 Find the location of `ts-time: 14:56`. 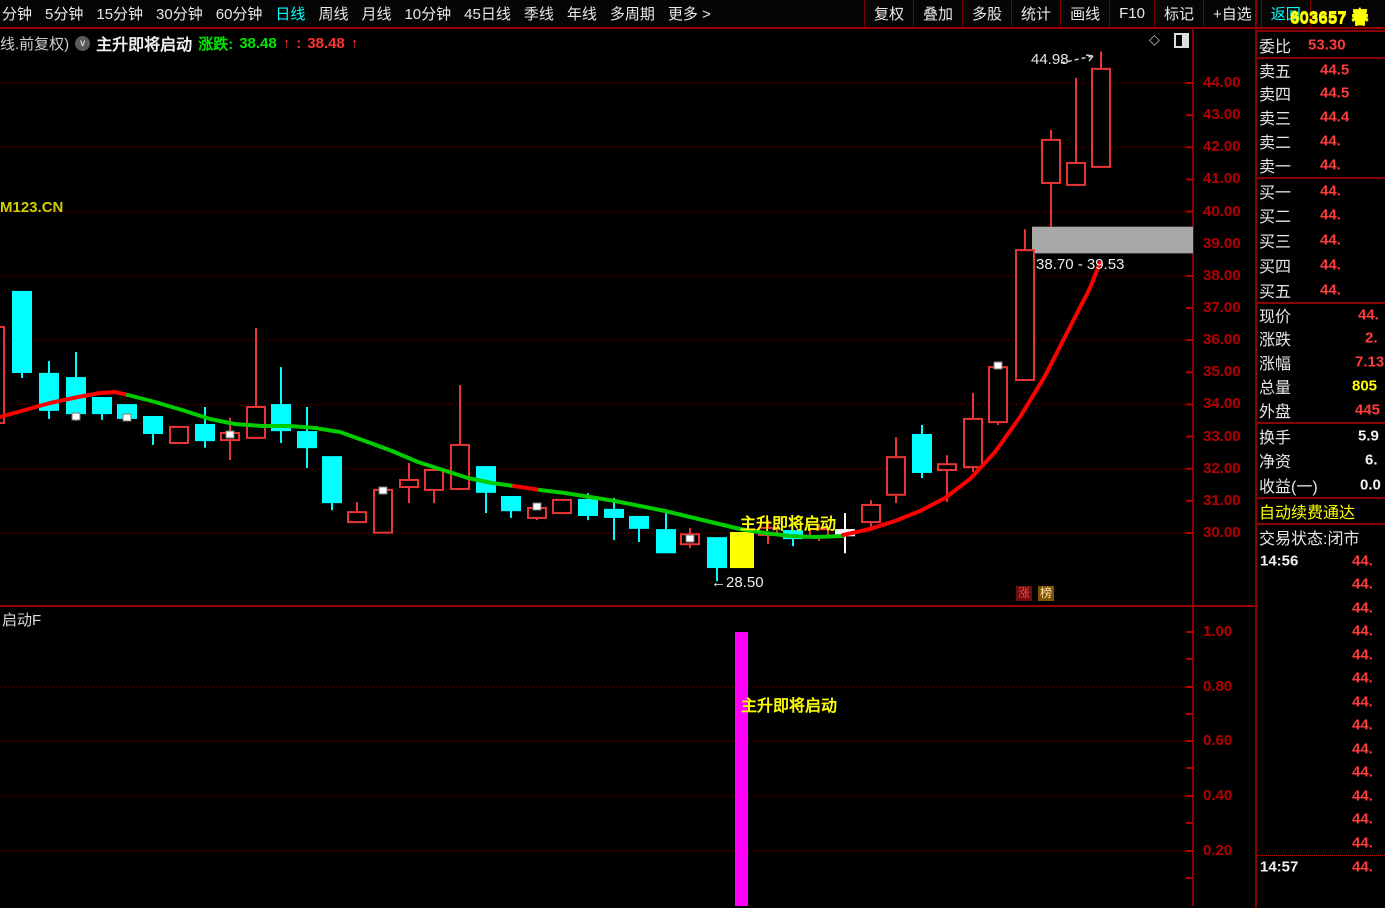

ts-time: 14:56 is located at coordinates (1279, 561).